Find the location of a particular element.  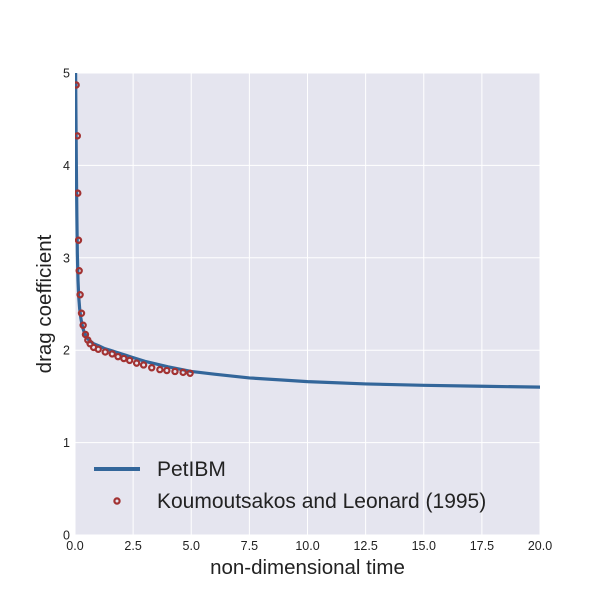

legend-label-petibm: PetIBM is located at coordinates (191, 469).